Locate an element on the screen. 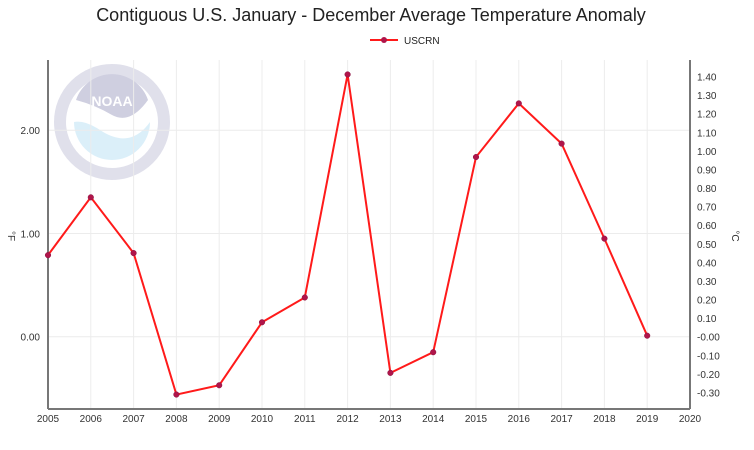  y2-tick-label: -0.30 is located at coordinates (708, 393).